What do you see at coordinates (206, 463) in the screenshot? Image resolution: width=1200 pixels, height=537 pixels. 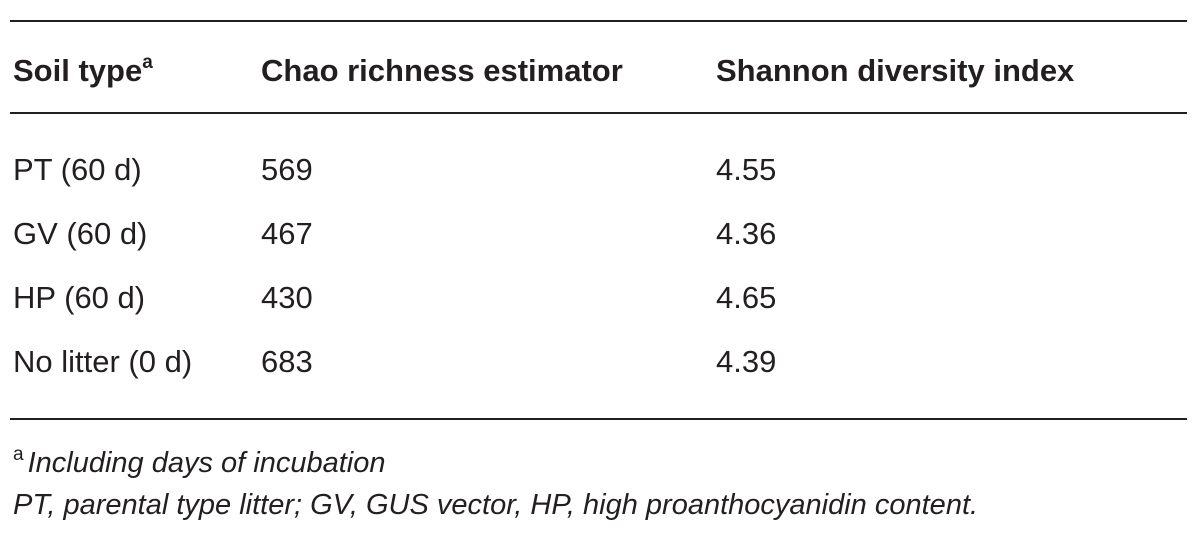 I see `footnote-a-text: Including days of incubation` at bounding box center [206, 463].